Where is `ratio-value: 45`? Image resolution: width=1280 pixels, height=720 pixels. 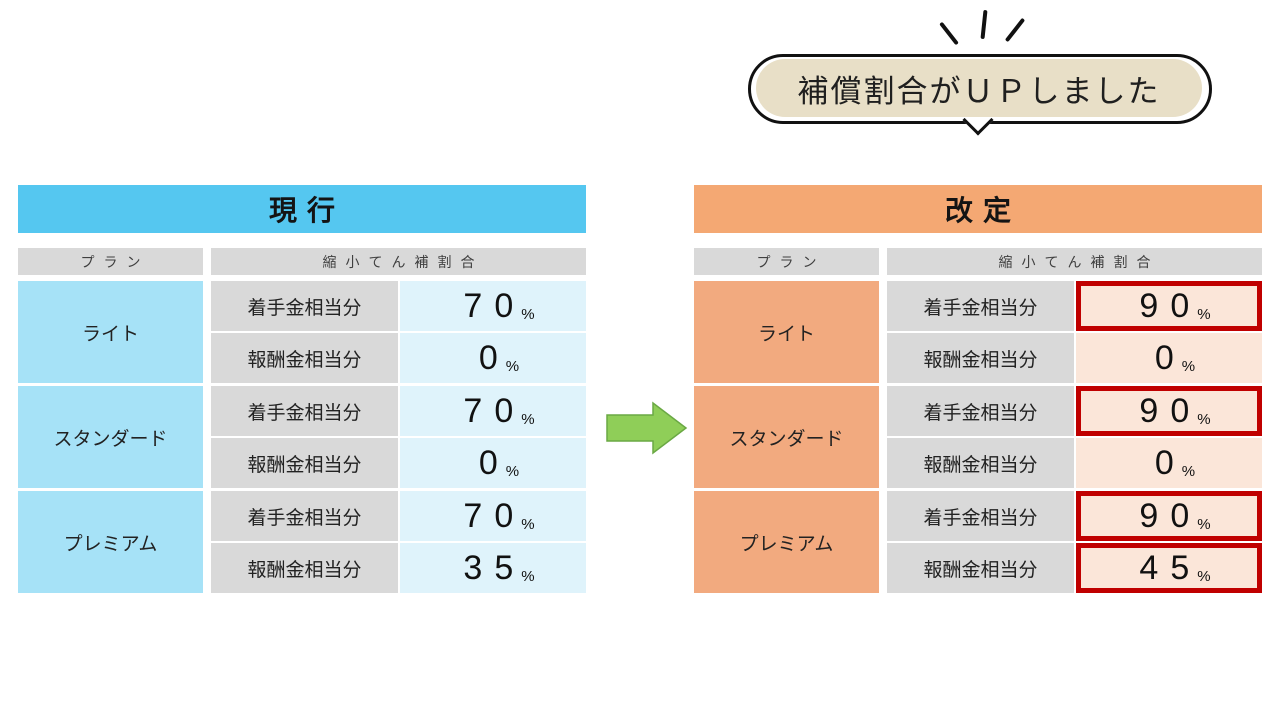
ratio-value: 45 is located at coordinates (1170, 567).